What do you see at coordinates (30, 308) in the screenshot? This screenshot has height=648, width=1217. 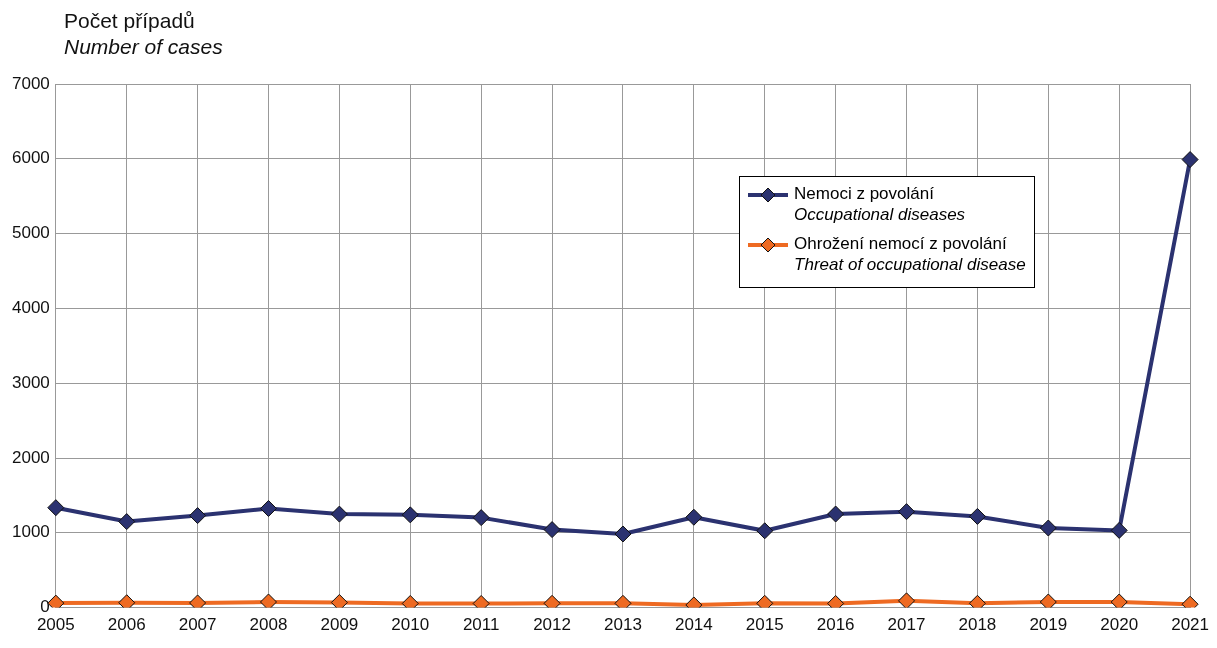 I see `y-tick-label: 4000` at bounding box center [30, 308].